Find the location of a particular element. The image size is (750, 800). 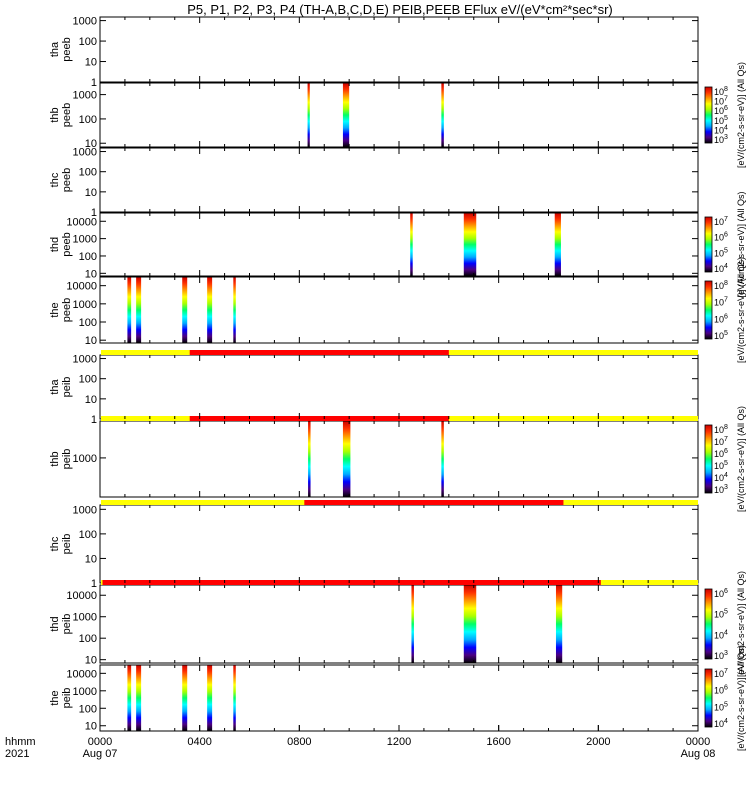

time-tick-label: 0400 is located at coordinates (199, 742).